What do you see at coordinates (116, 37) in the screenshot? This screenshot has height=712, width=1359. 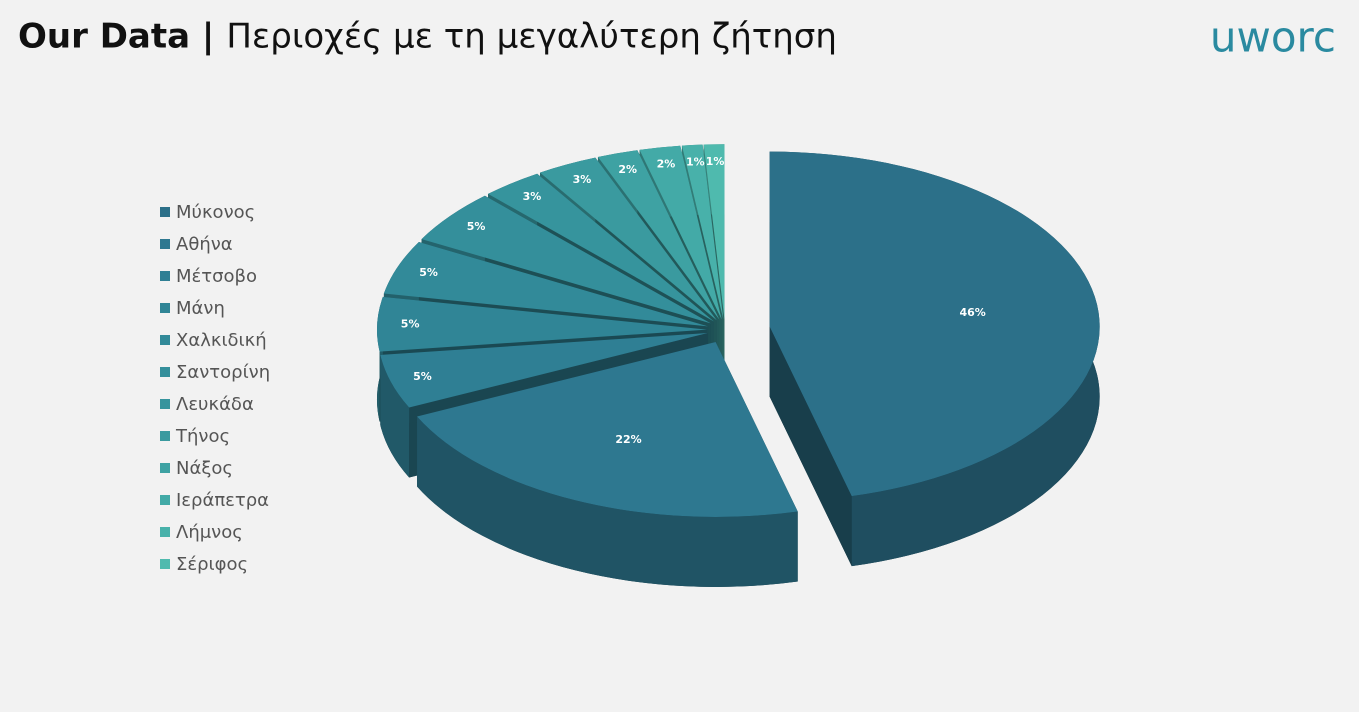 I see `chart-title: Our Data |` at bounding box center [116, 37].